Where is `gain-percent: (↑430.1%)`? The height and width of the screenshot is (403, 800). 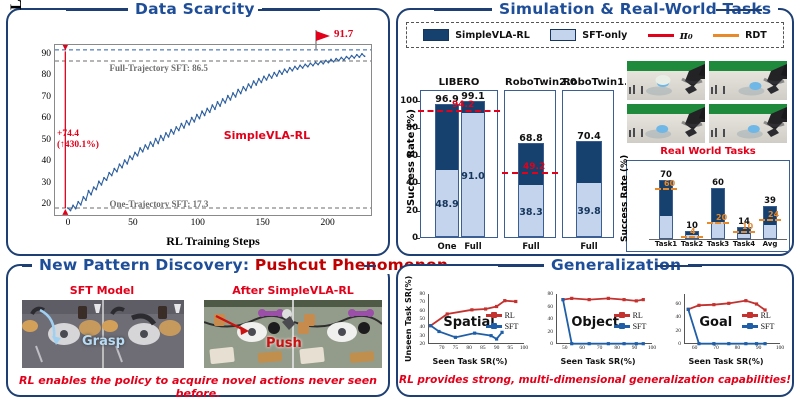
gain-percent: (↑430.1%) is located at coordinates (78, 144).